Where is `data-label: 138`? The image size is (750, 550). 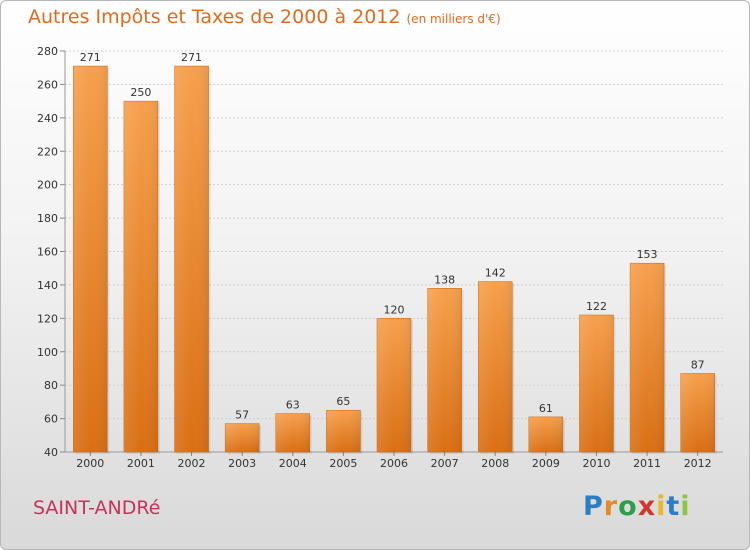 data-label: 138 is located at coordinates (444, 279).